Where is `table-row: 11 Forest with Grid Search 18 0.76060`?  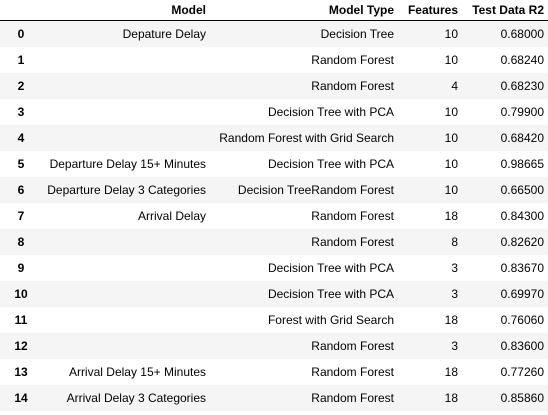
table-row: 11 Forest with Grid Search 18 0.76060 is located at coordinates (274, 319).